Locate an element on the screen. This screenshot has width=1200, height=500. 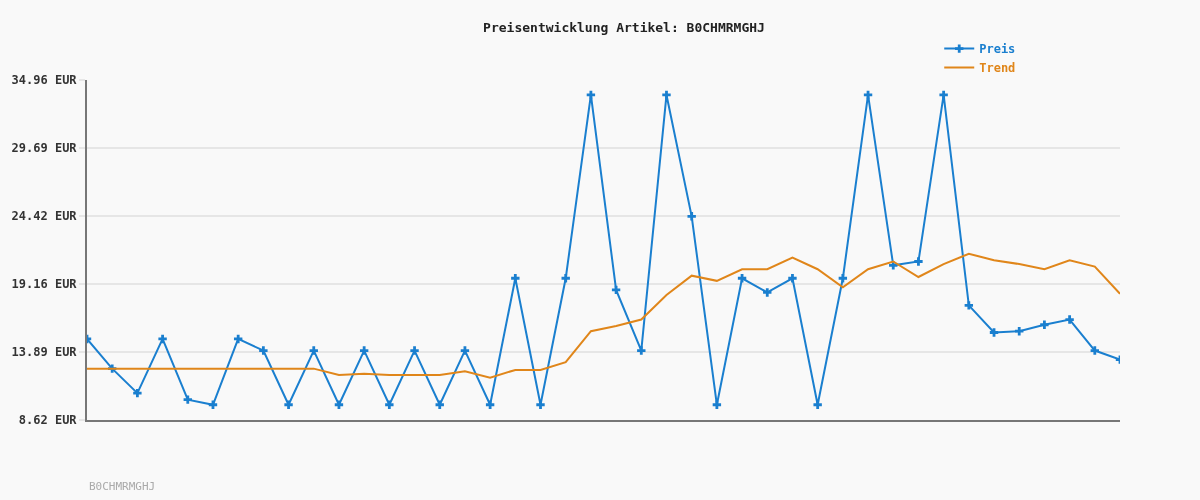
chart-title: Preisentwicklung Artikel: B0CHMRMGHJ is located at coordinates (624, 28).